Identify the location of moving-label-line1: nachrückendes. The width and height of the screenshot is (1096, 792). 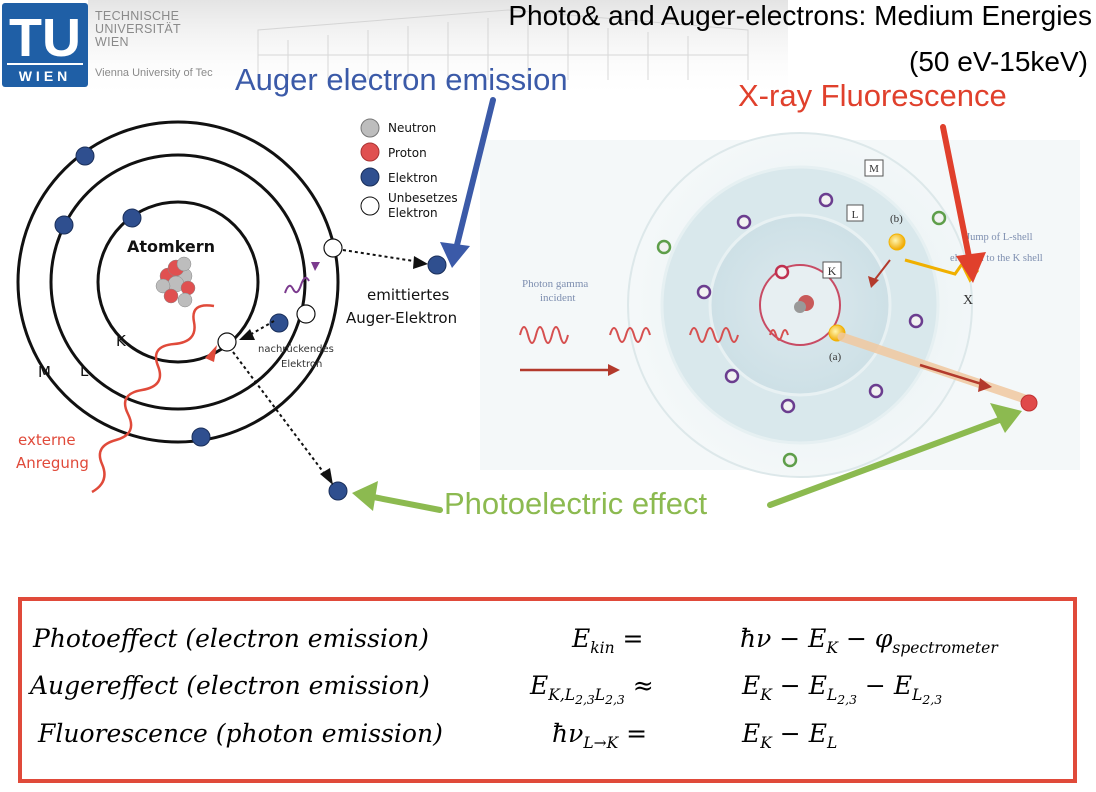
(296, 349).